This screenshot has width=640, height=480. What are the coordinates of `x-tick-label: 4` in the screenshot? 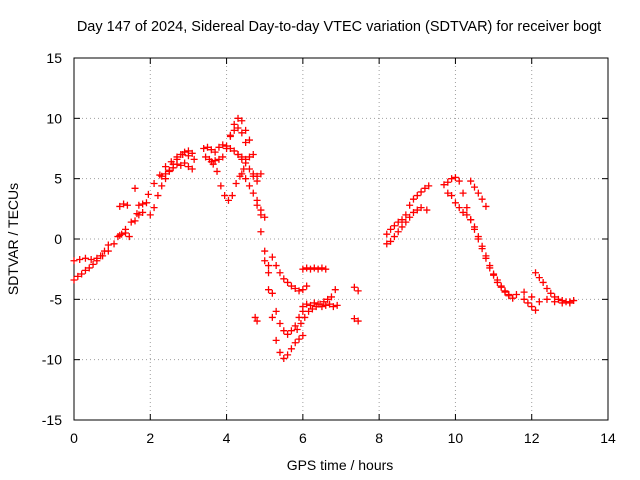 It's located at (227, 438).